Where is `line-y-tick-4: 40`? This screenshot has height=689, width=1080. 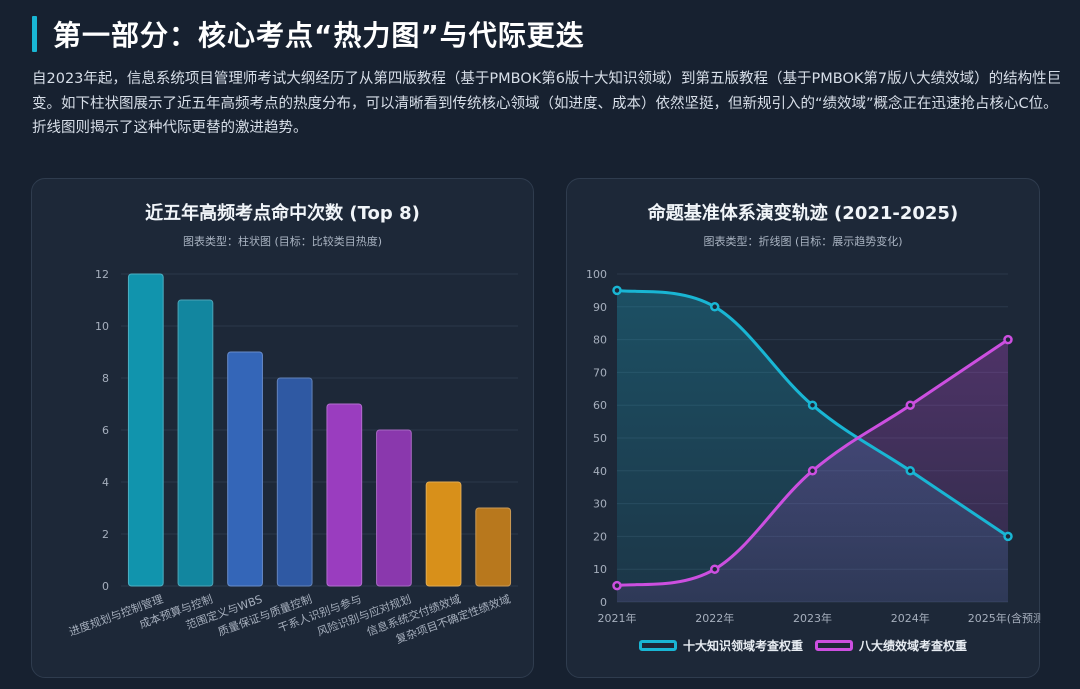 line-y-tick-4: 40 is located at coordinates (600, 471).